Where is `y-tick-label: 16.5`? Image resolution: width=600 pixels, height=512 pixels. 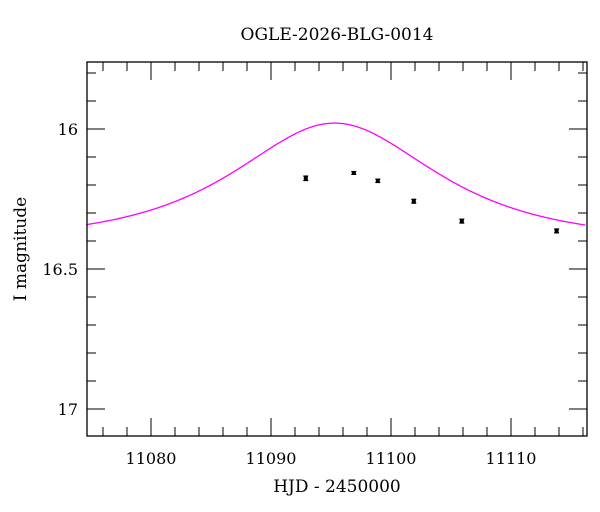 y-tick-label: 16.5 is located at coordinates (60, 269).